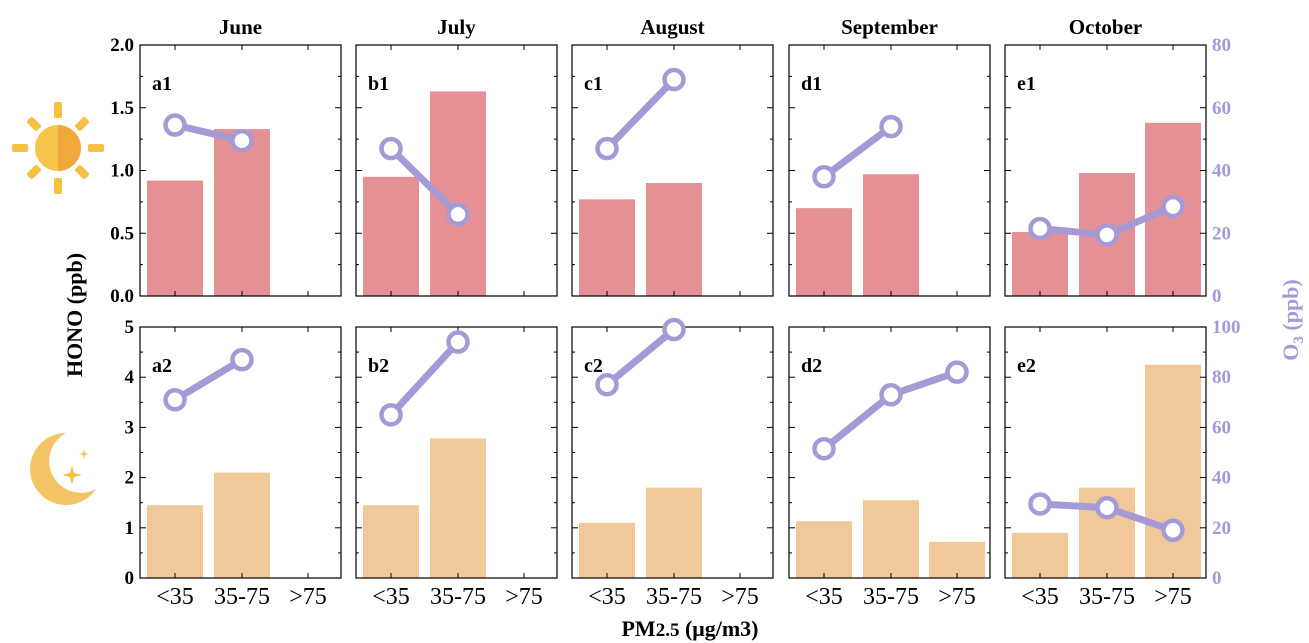 Image resolution: width=1309 pixels, height=643 pixels. Describe the element at coordinates (122, 296) in the screenshot. I see `y-tick-label: 0.0` at that location.